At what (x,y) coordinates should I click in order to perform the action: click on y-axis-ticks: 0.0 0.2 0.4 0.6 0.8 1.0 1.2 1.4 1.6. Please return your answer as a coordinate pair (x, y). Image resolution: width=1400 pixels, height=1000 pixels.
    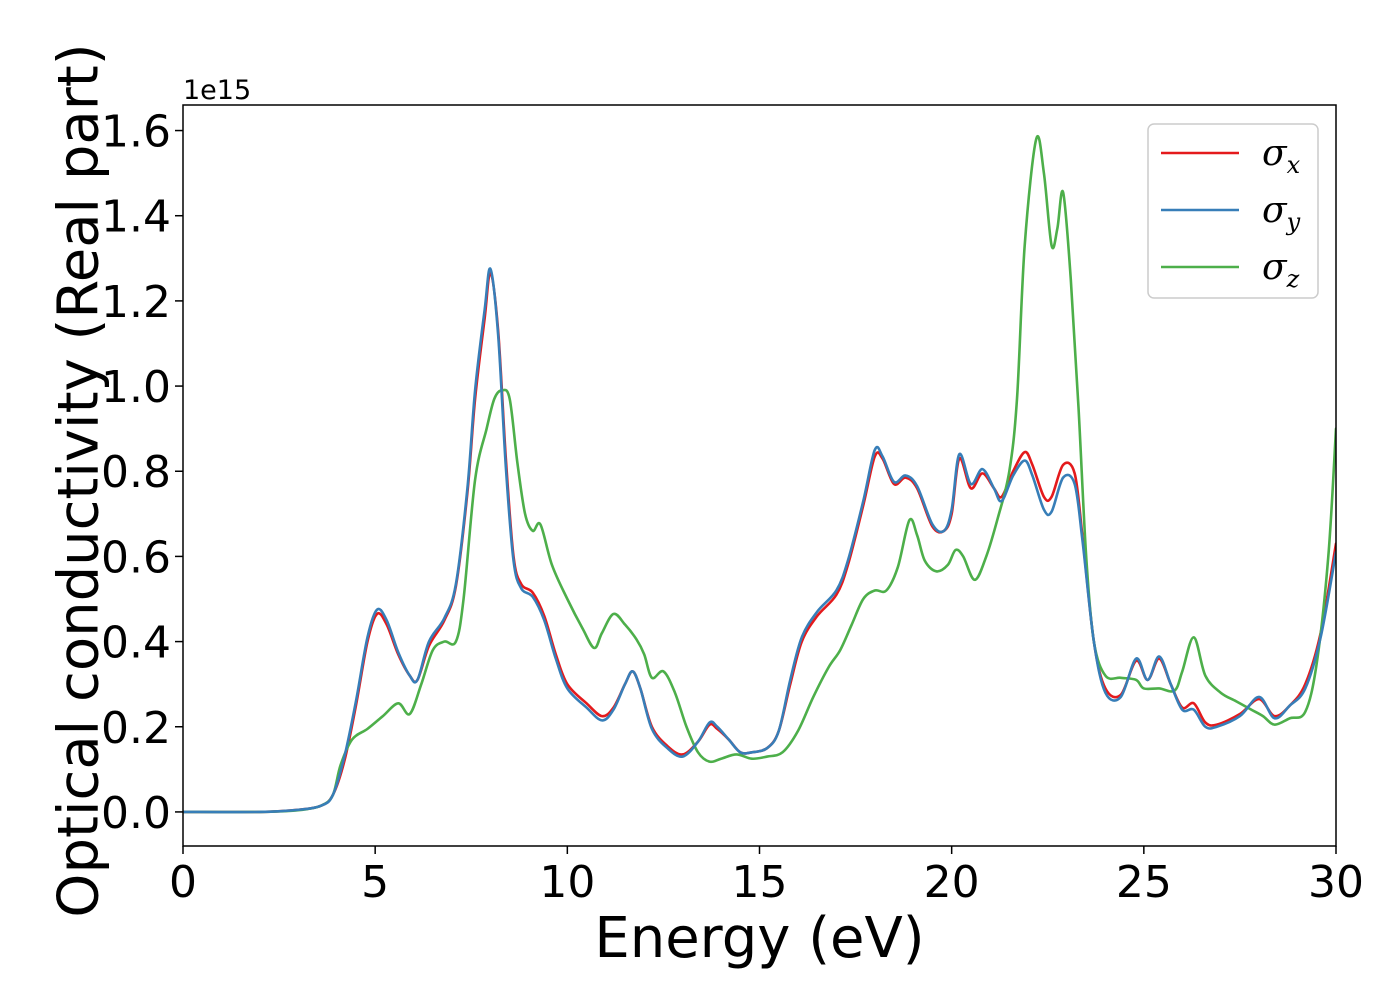
    Looking at the image, I should click on (142, 473).